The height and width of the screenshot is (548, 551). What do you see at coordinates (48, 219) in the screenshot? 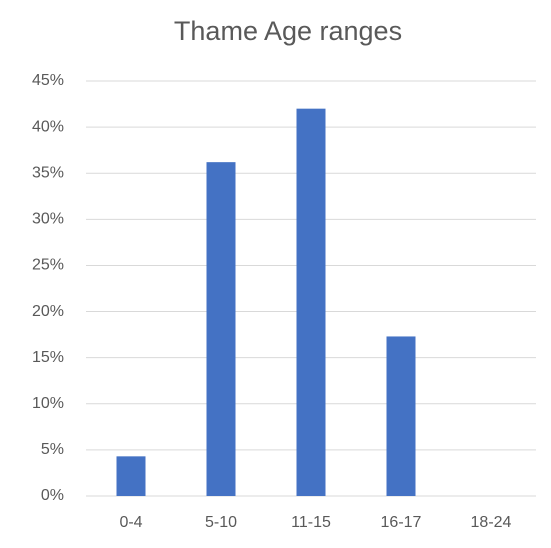
I see `y-tick-label: 30%` at bounding box center [48, 219].